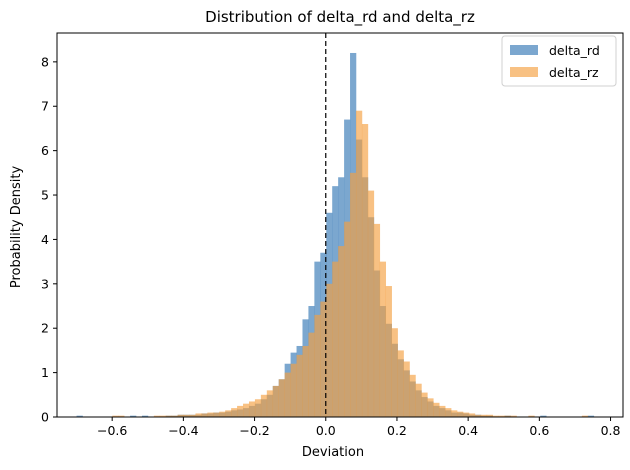 Image resolution: width=630 pixels, height=470 pixels. What do you see at coordinates (45, 328) in the screenshot?
I see `y-tick-label: 2` at bounding box center [45, 328].